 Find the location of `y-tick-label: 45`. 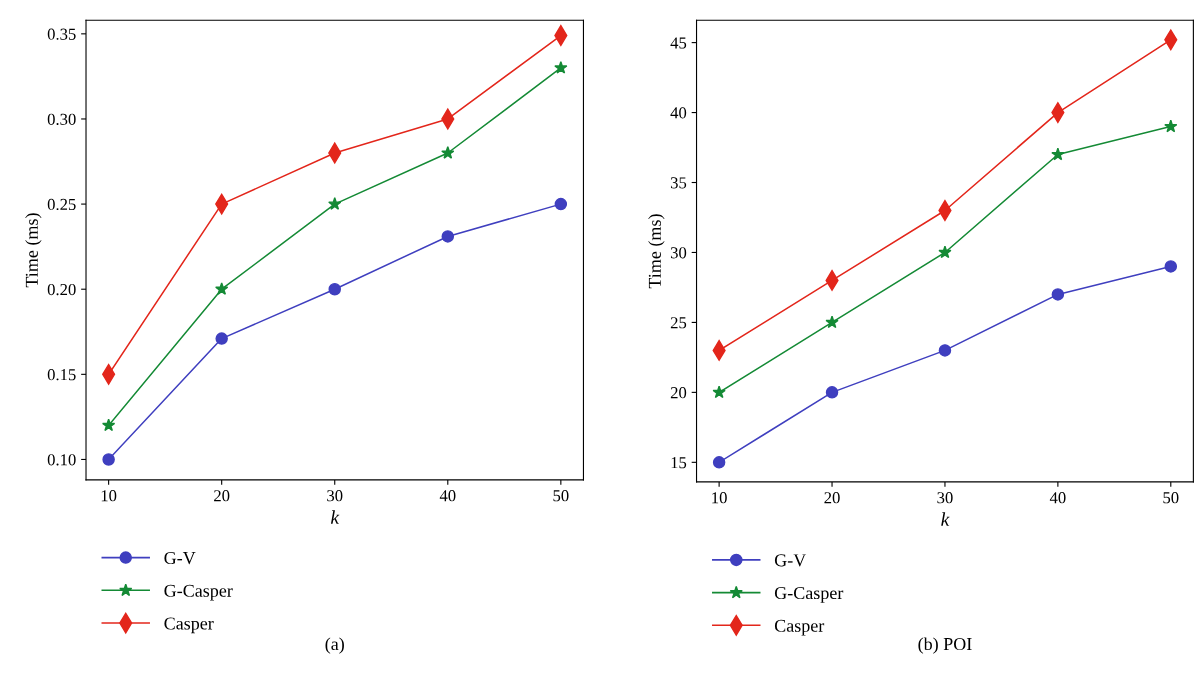

y-tick-label: 45 is located at coordinates (678, 43).